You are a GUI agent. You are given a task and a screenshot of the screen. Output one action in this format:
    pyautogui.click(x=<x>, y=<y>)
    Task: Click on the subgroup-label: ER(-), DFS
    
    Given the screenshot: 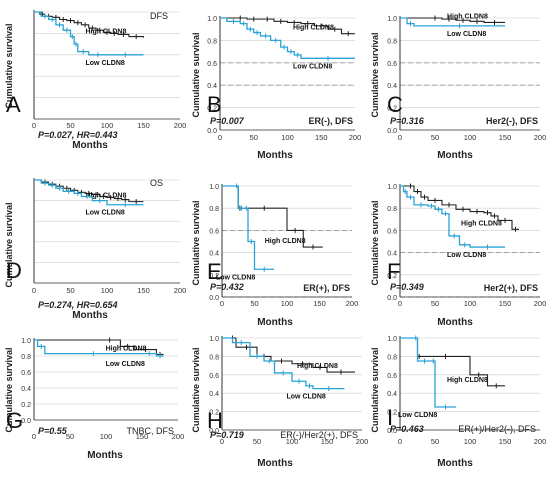 What is the action you would take?
    pyautogui.click(x=331, y=121)
    